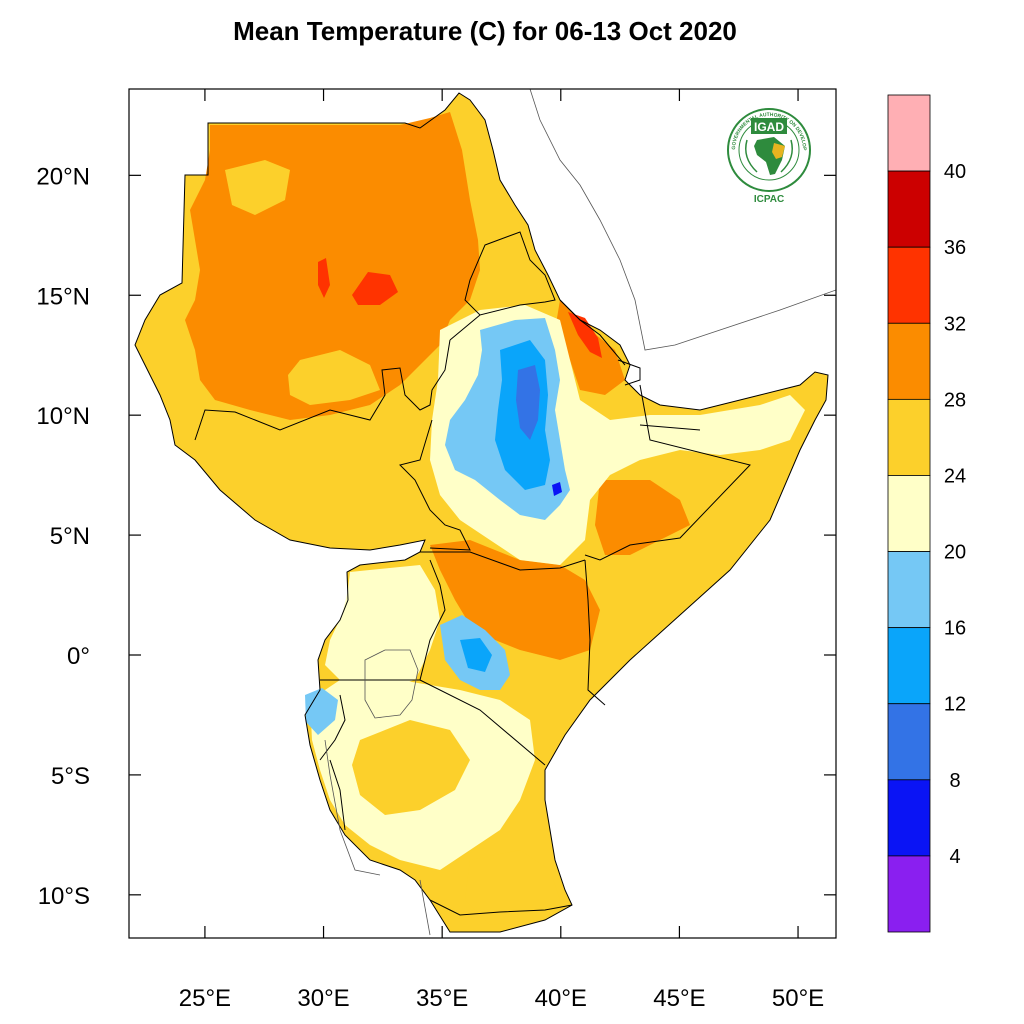  Describe the element at coordinates (955, 476) in the screenshot. I see `colorbar-label: 24` at that location.